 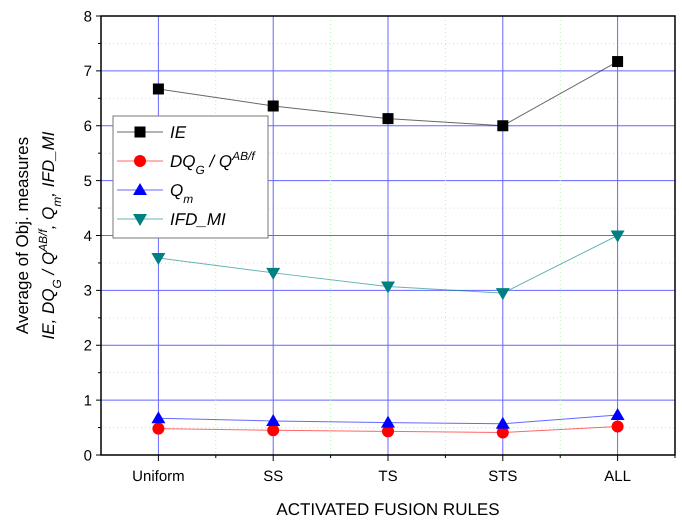 I want to click on x-tick-label: TS, so click(x=388, y=476).